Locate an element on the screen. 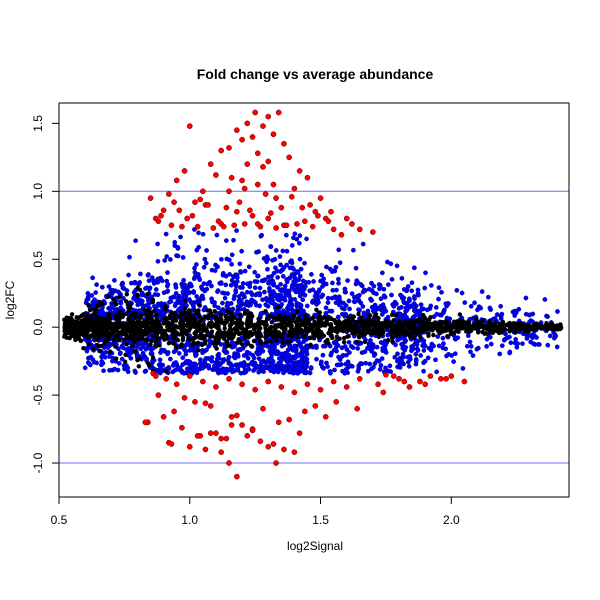 Image resolution: width=600 pixels, height=600 pixels. x-tick-label: 0.5 is located at coordinates (59, 520).